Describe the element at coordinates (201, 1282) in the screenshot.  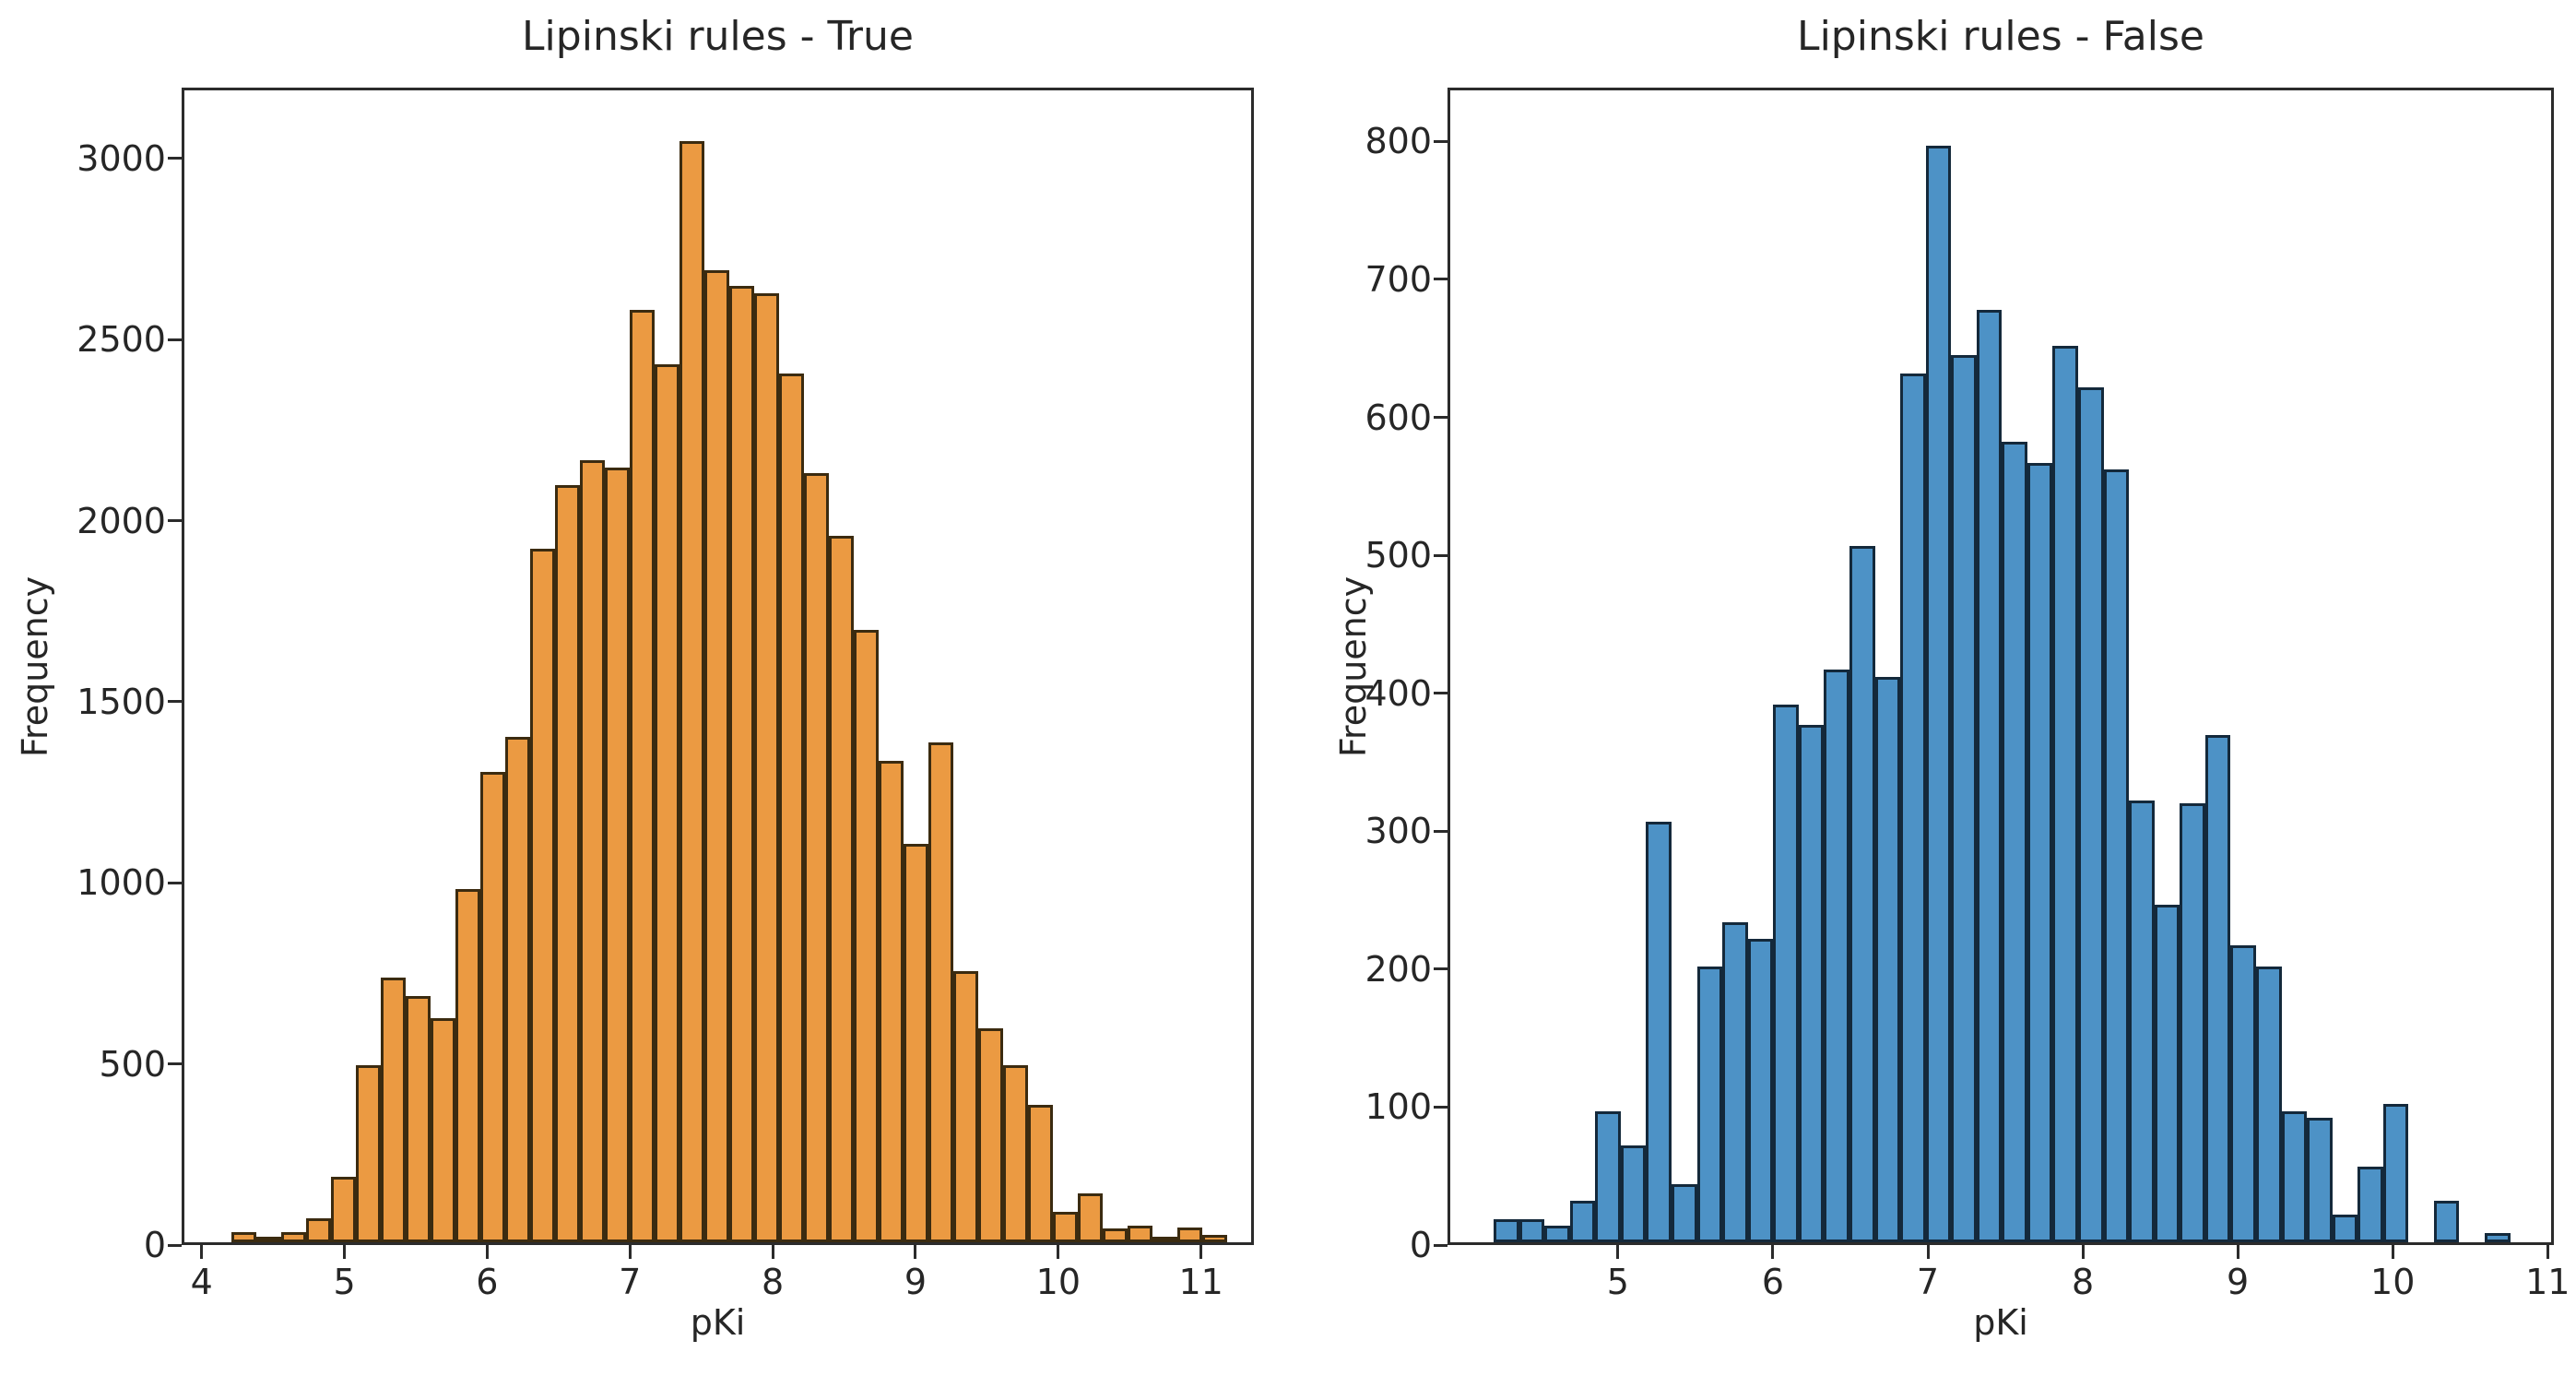
I see `x-tick-label: 4` at that location.